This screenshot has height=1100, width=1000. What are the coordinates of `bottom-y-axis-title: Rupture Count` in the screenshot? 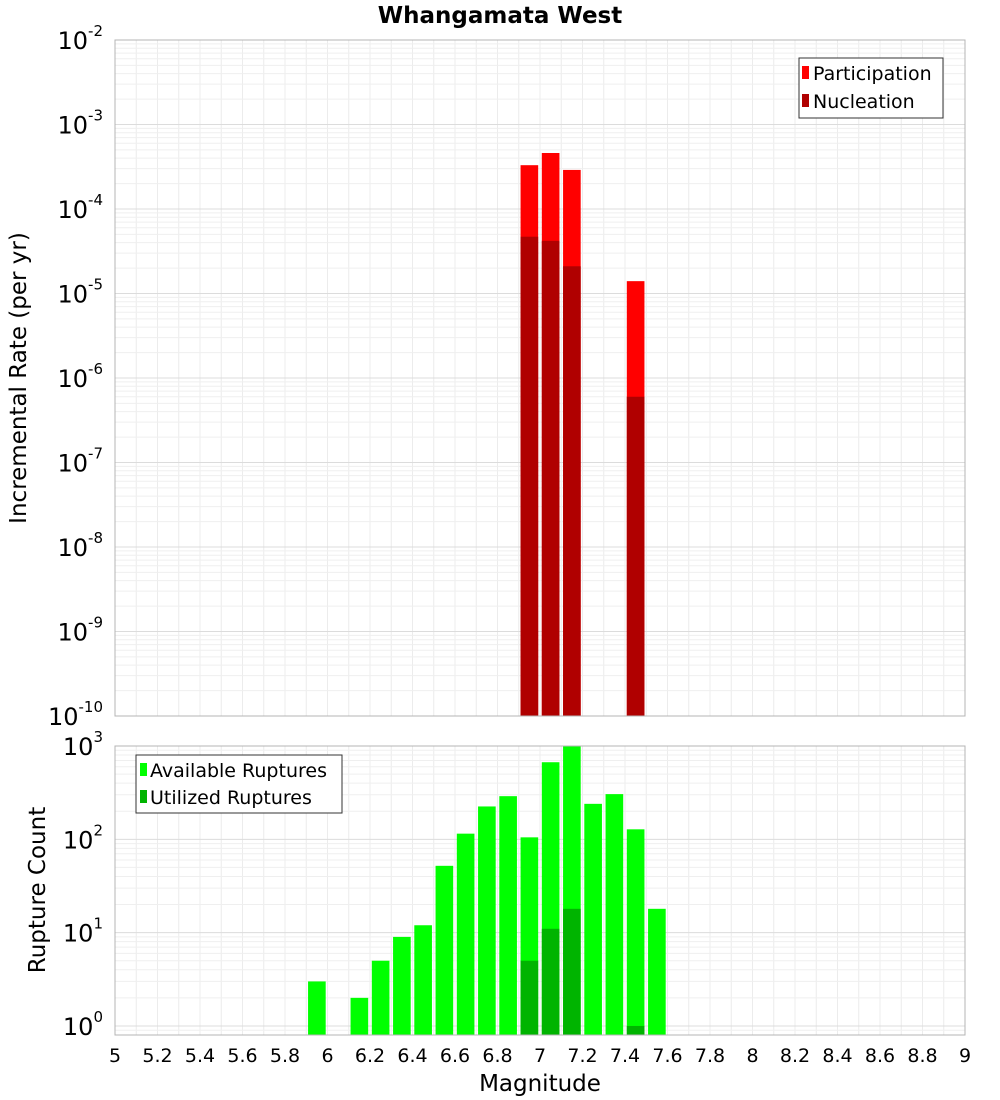 It's located at (38, 890).